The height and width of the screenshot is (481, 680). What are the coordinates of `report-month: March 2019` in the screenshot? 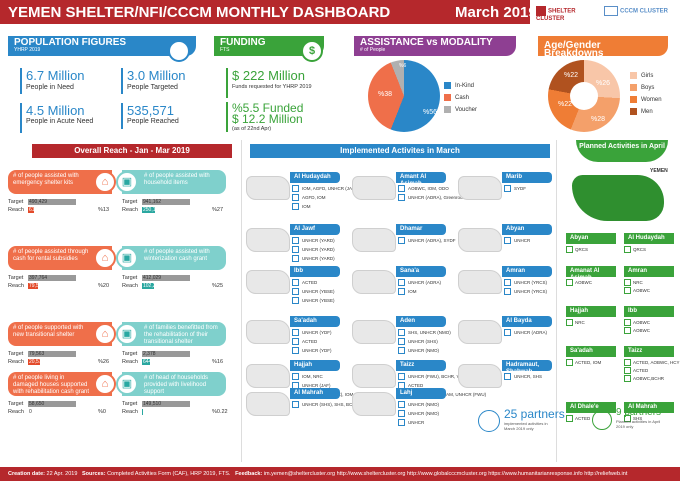 It's located at (496, 12).